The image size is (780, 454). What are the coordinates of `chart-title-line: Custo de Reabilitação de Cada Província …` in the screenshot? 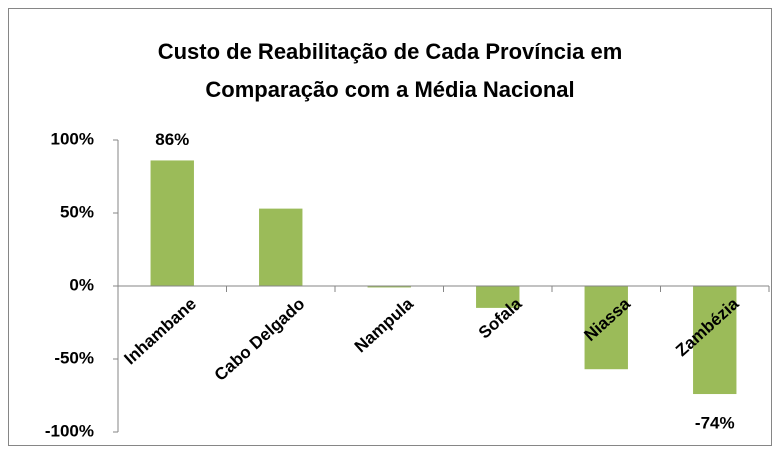 It's located at (390, 51).